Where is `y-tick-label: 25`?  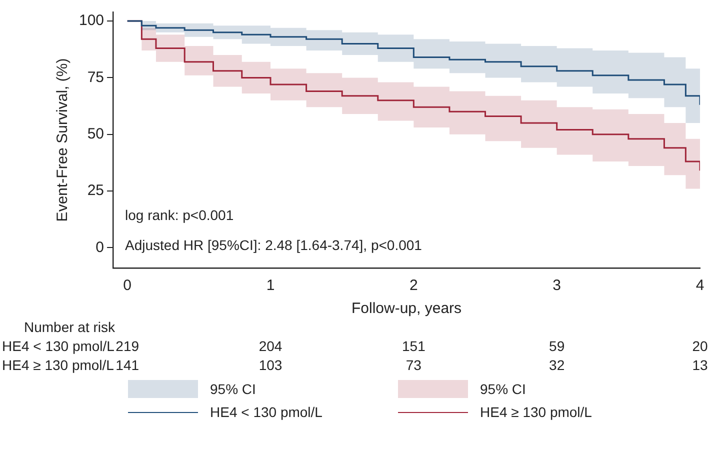 y-tick-label: 25 is located at coordinates (95, 191).